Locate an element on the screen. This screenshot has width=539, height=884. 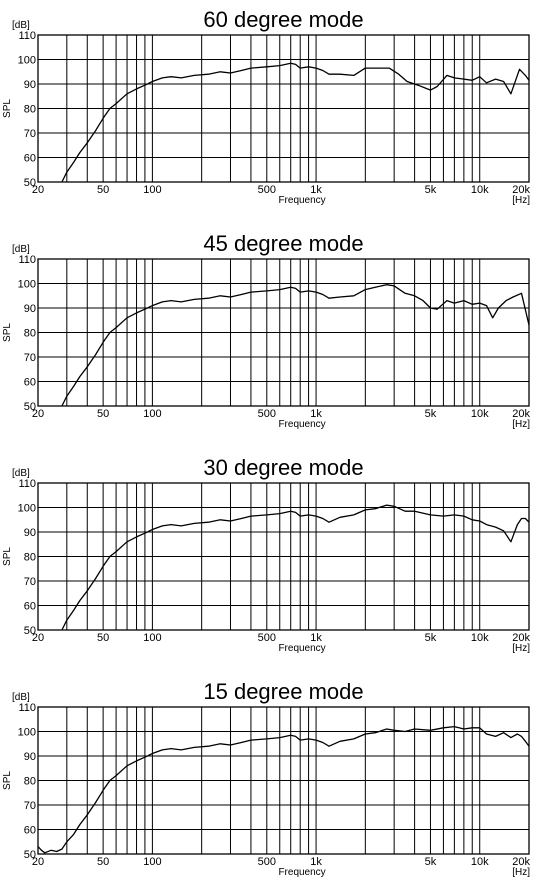
chart-title: 15 degree mode is located at coordinates (283, 691).